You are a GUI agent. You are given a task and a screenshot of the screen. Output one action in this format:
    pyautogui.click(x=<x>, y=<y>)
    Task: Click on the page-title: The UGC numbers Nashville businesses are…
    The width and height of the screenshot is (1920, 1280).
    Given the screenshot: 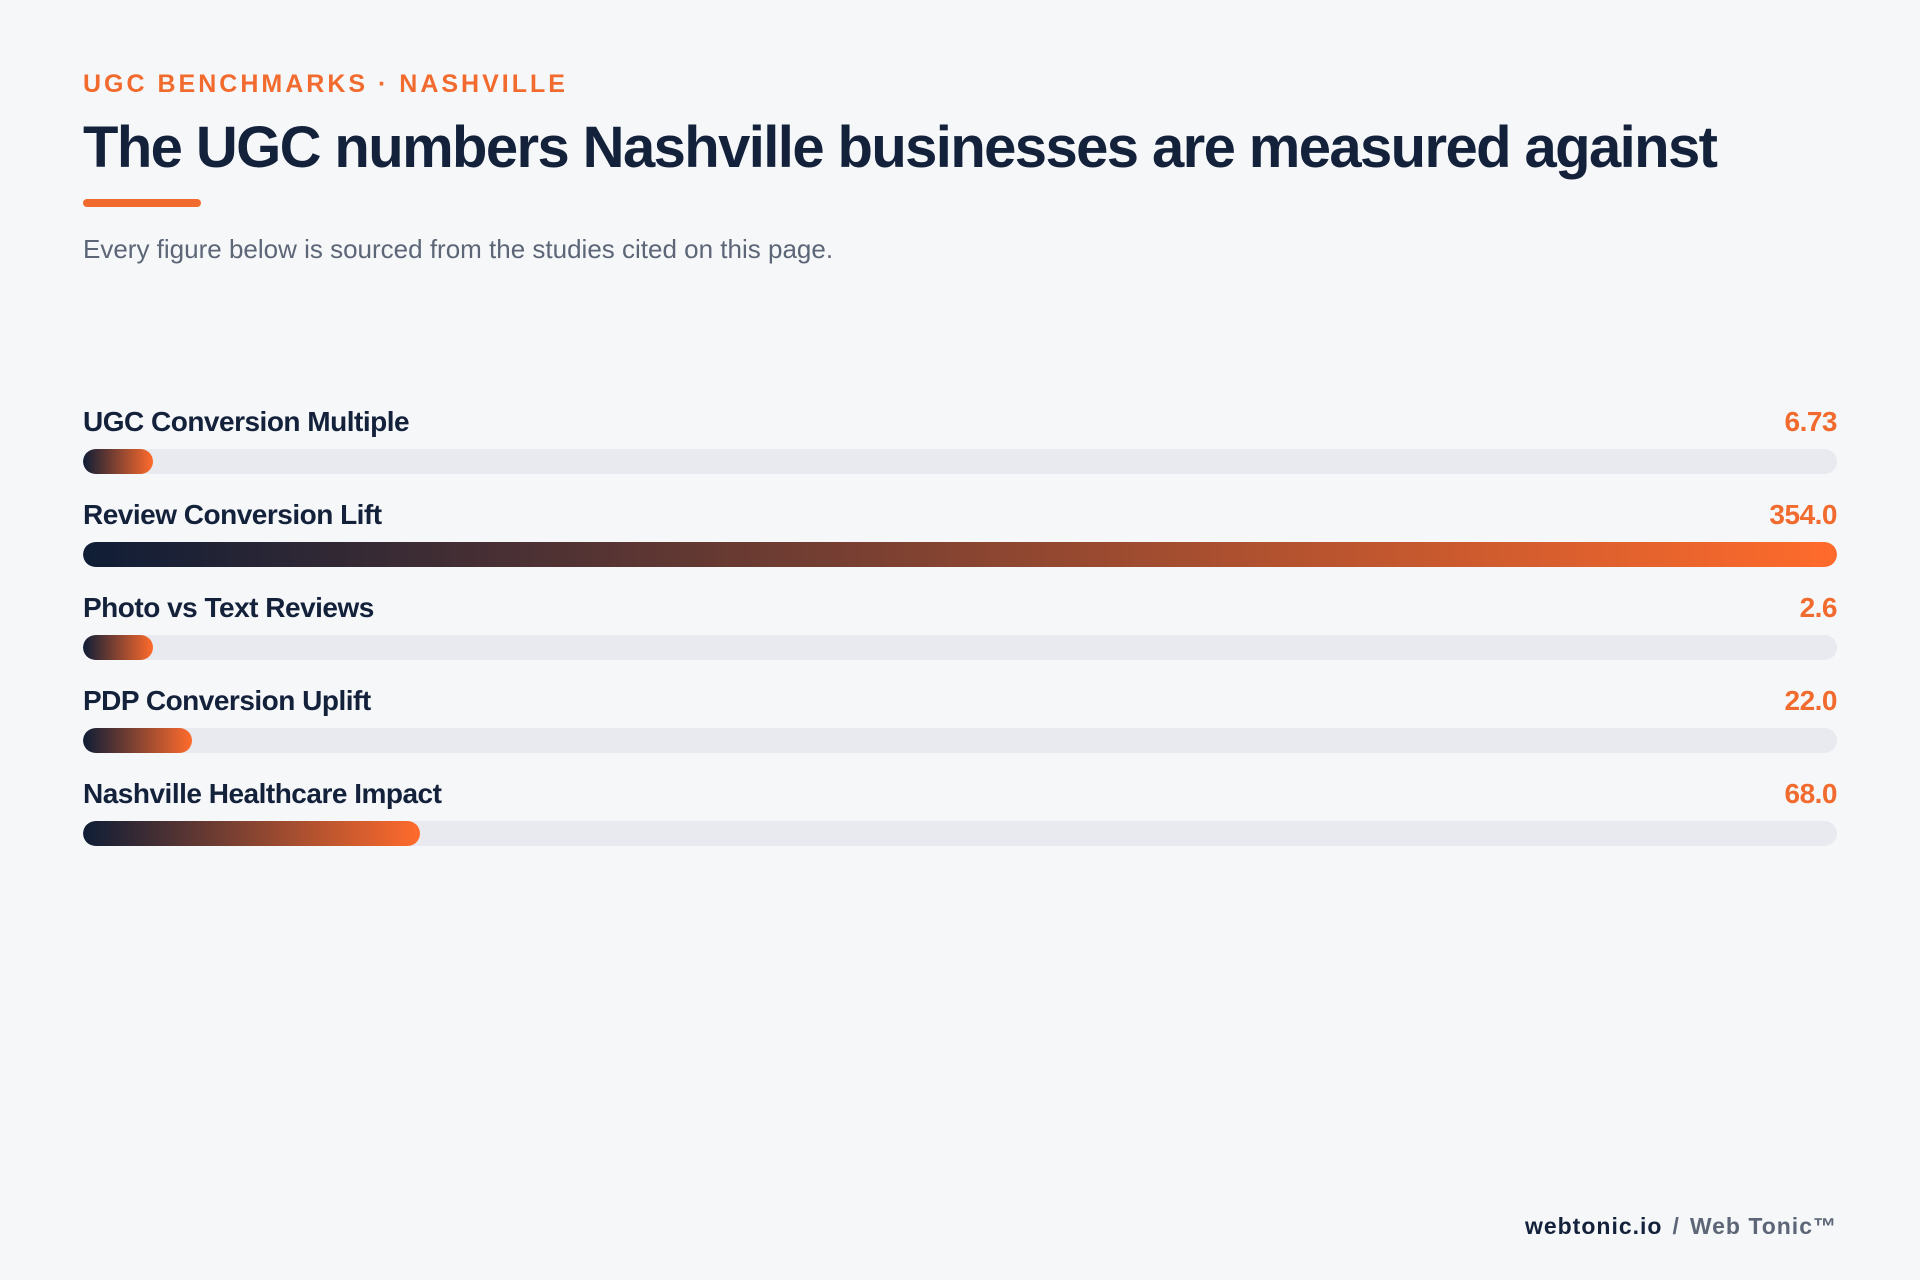 What is the action you would take?
    pyautogui.click(x=900, y=147)
    